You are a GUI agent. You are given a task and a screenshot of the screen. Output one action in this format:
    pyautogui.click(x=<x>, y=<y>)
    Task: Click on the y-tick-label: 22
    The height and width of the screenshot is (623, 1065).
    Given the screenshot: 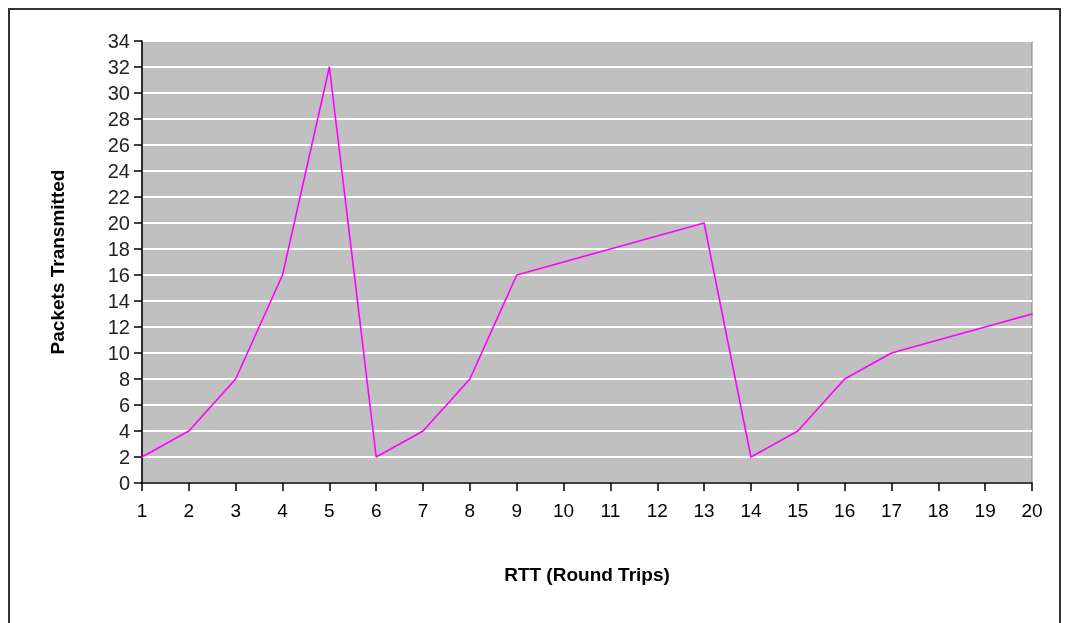 What is the action you would take?
    pyautogui.click(x=118, y=197)
    